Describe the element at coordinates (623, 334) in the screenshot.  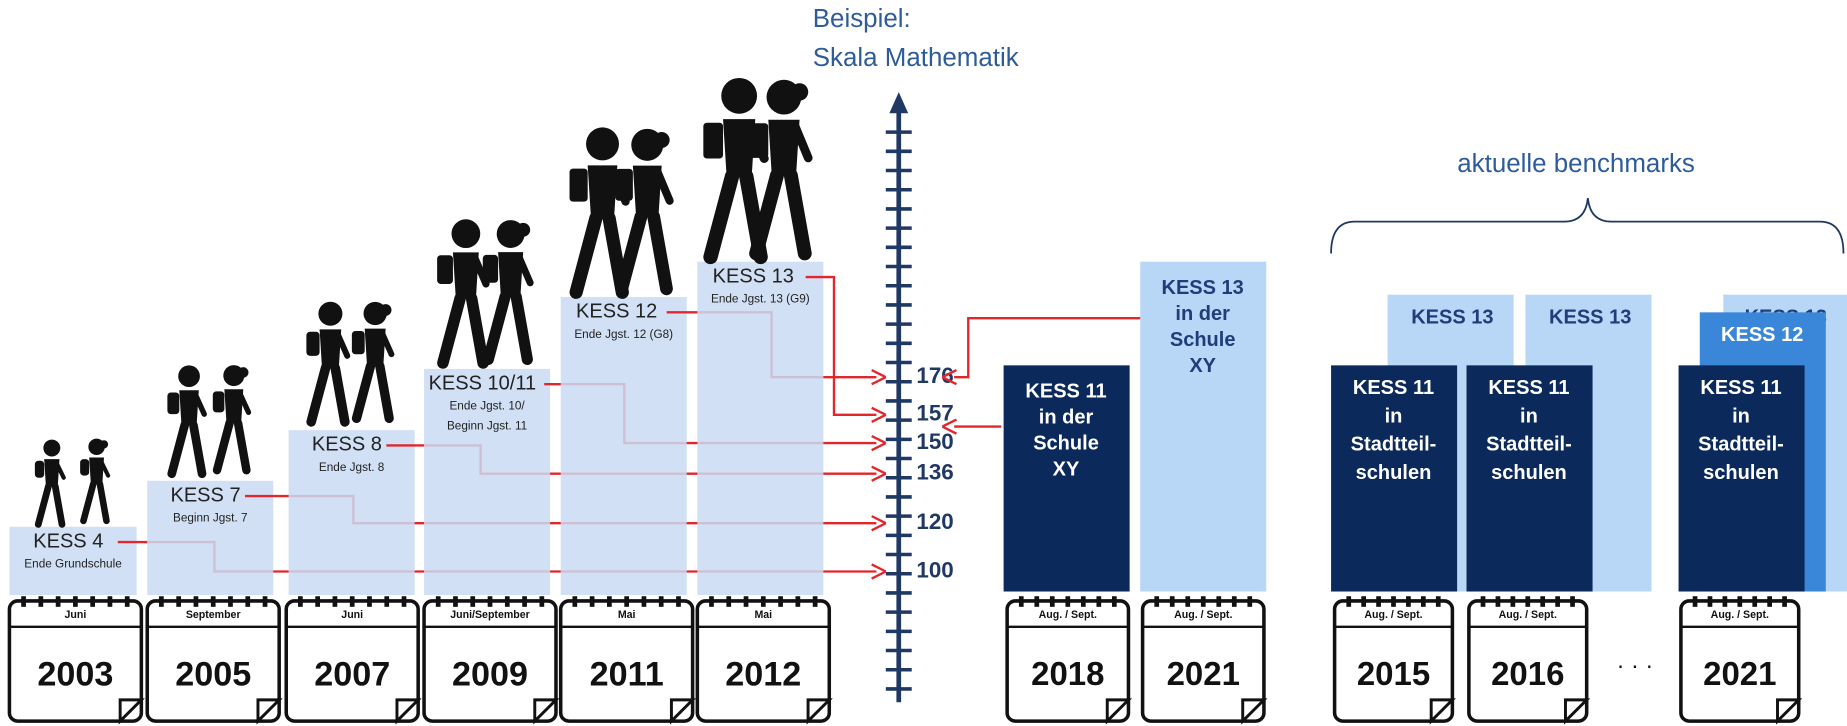
I see `study-subtitle: Ende Jgst. 12 (G8)` at that location.